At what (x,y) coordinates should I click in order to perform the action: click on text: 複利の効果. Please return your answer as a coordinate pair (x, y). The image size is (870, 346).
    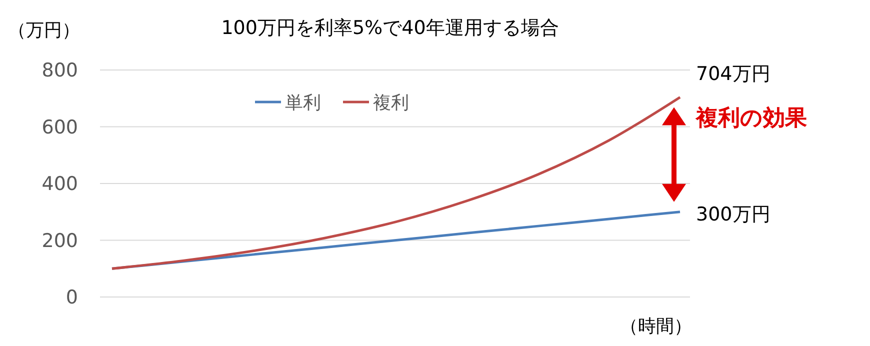
    Looking at the image, I should click on (751, 118).